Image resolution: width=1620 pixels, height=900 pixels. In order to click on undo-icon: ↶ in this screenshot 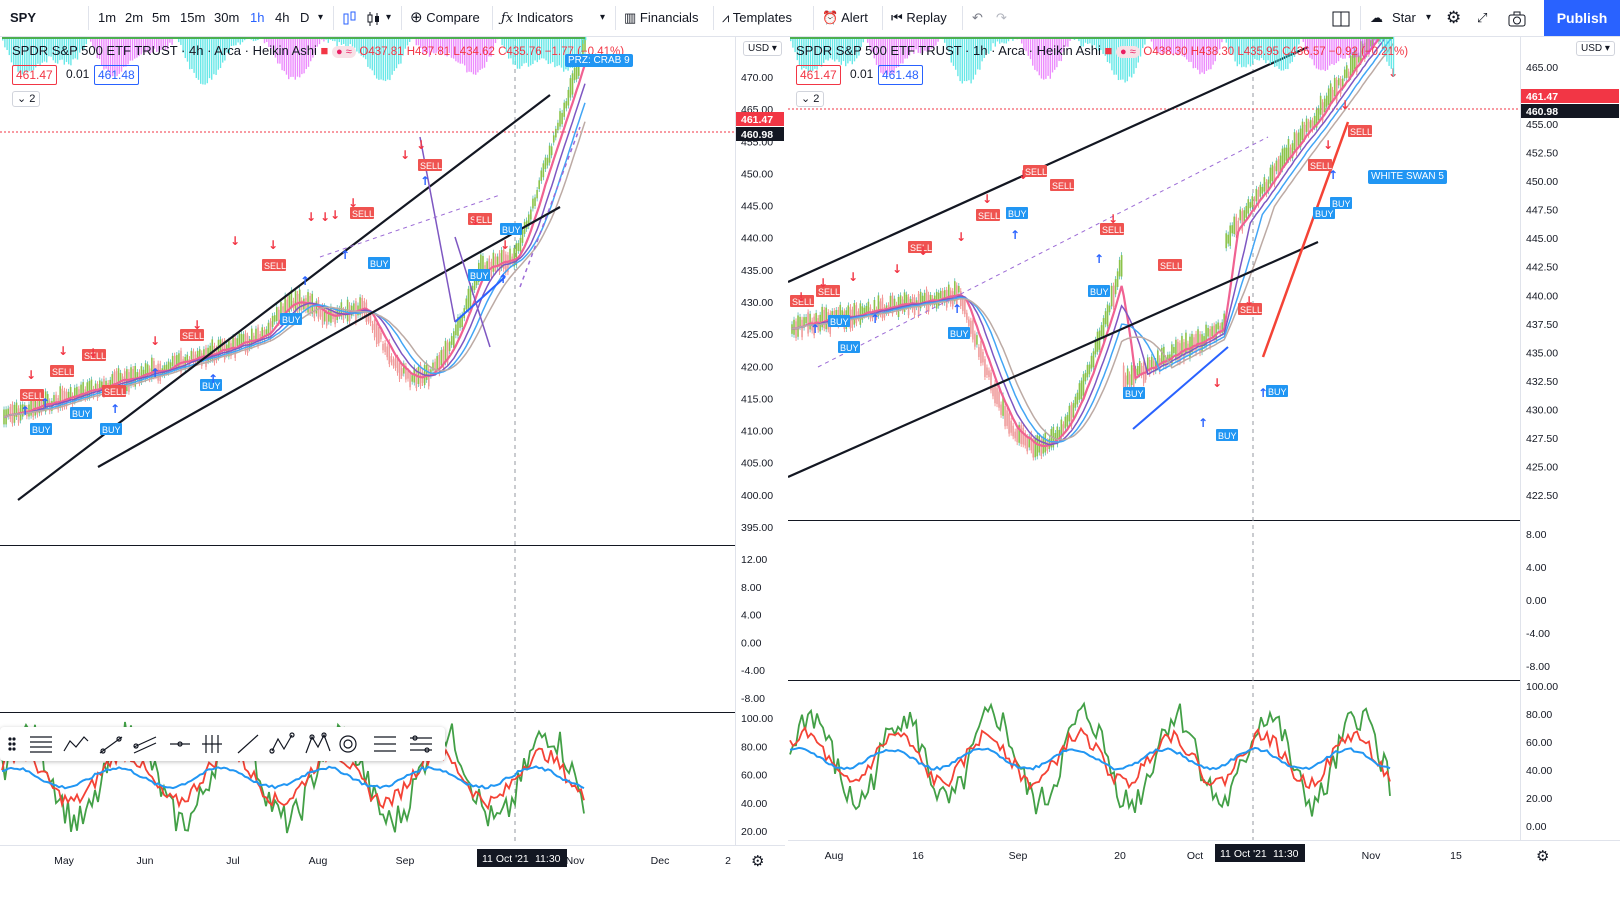, I will do `click(977, 17)`.